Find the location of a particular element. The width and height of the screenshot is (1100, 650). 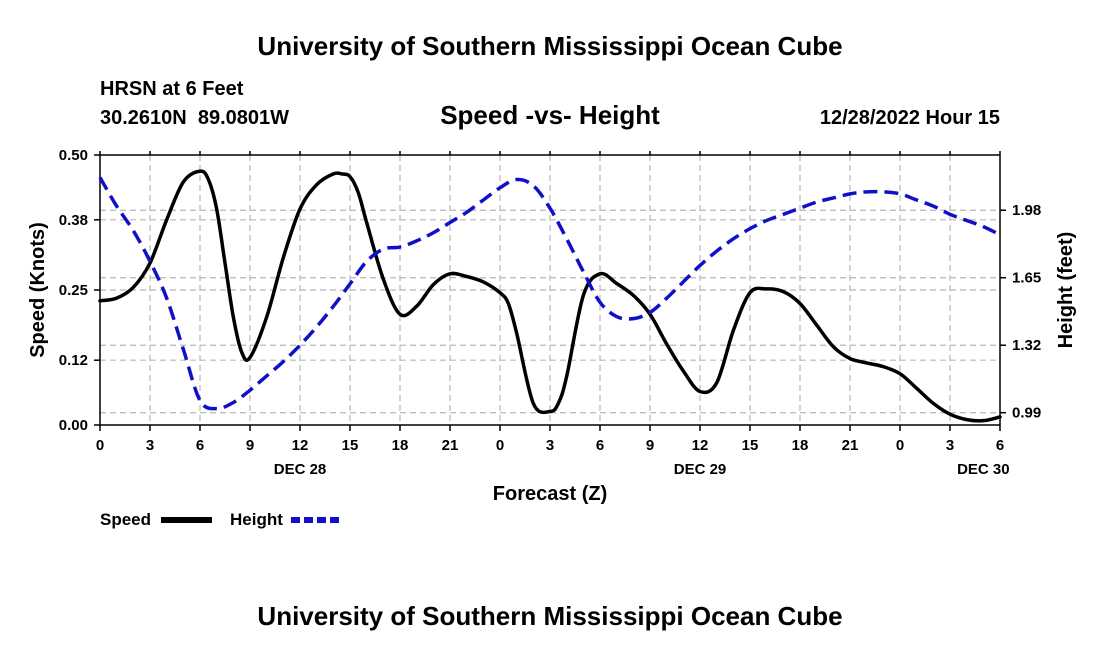

y-tick-label: 0.50 is located at coordinates (73, 155).